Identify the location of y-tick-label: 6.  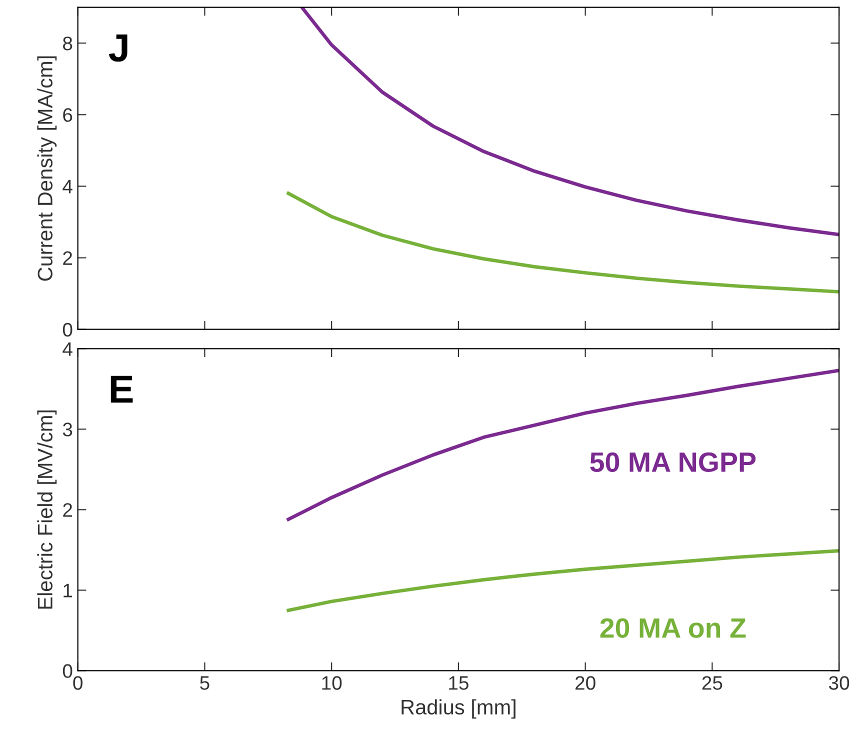
(67, 115).